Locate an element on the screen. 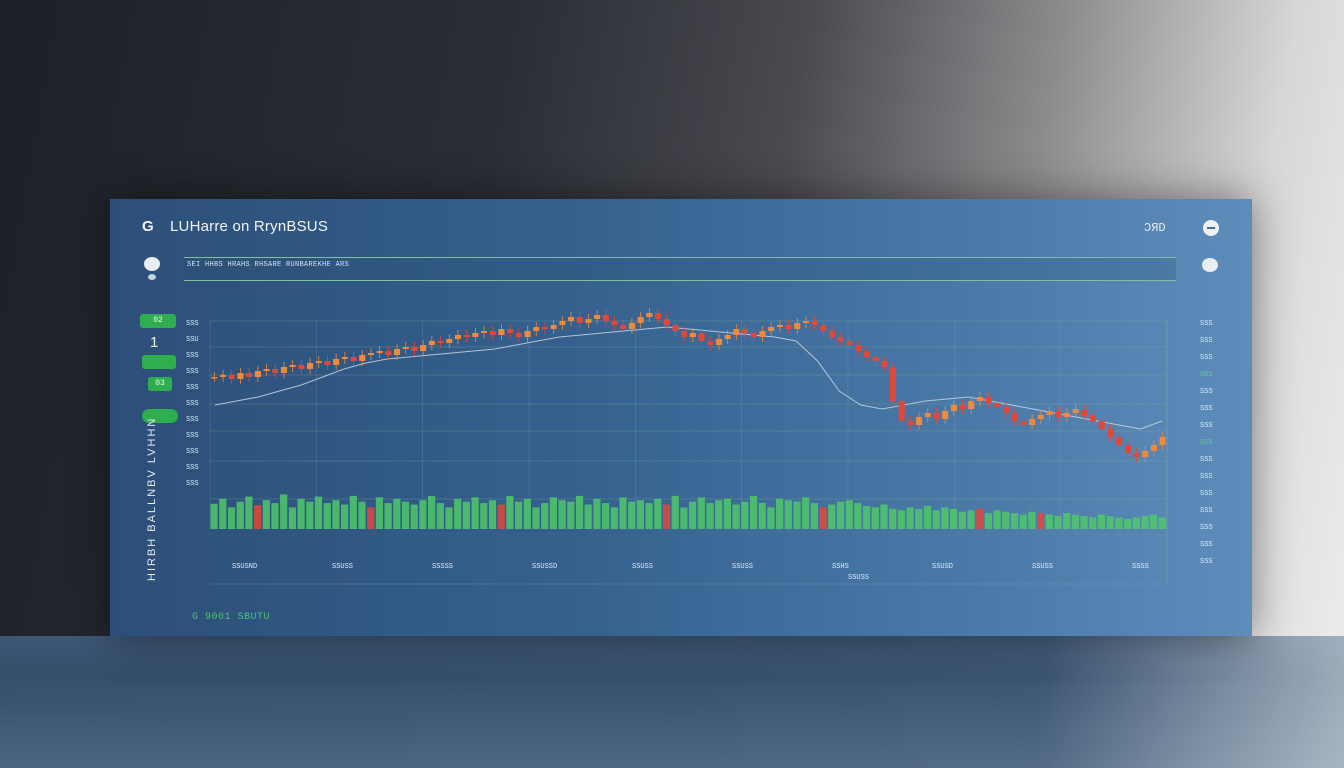 The height and width of the screenshot is (768, 1344). floor-glow is located at coordinates (1194, 702).